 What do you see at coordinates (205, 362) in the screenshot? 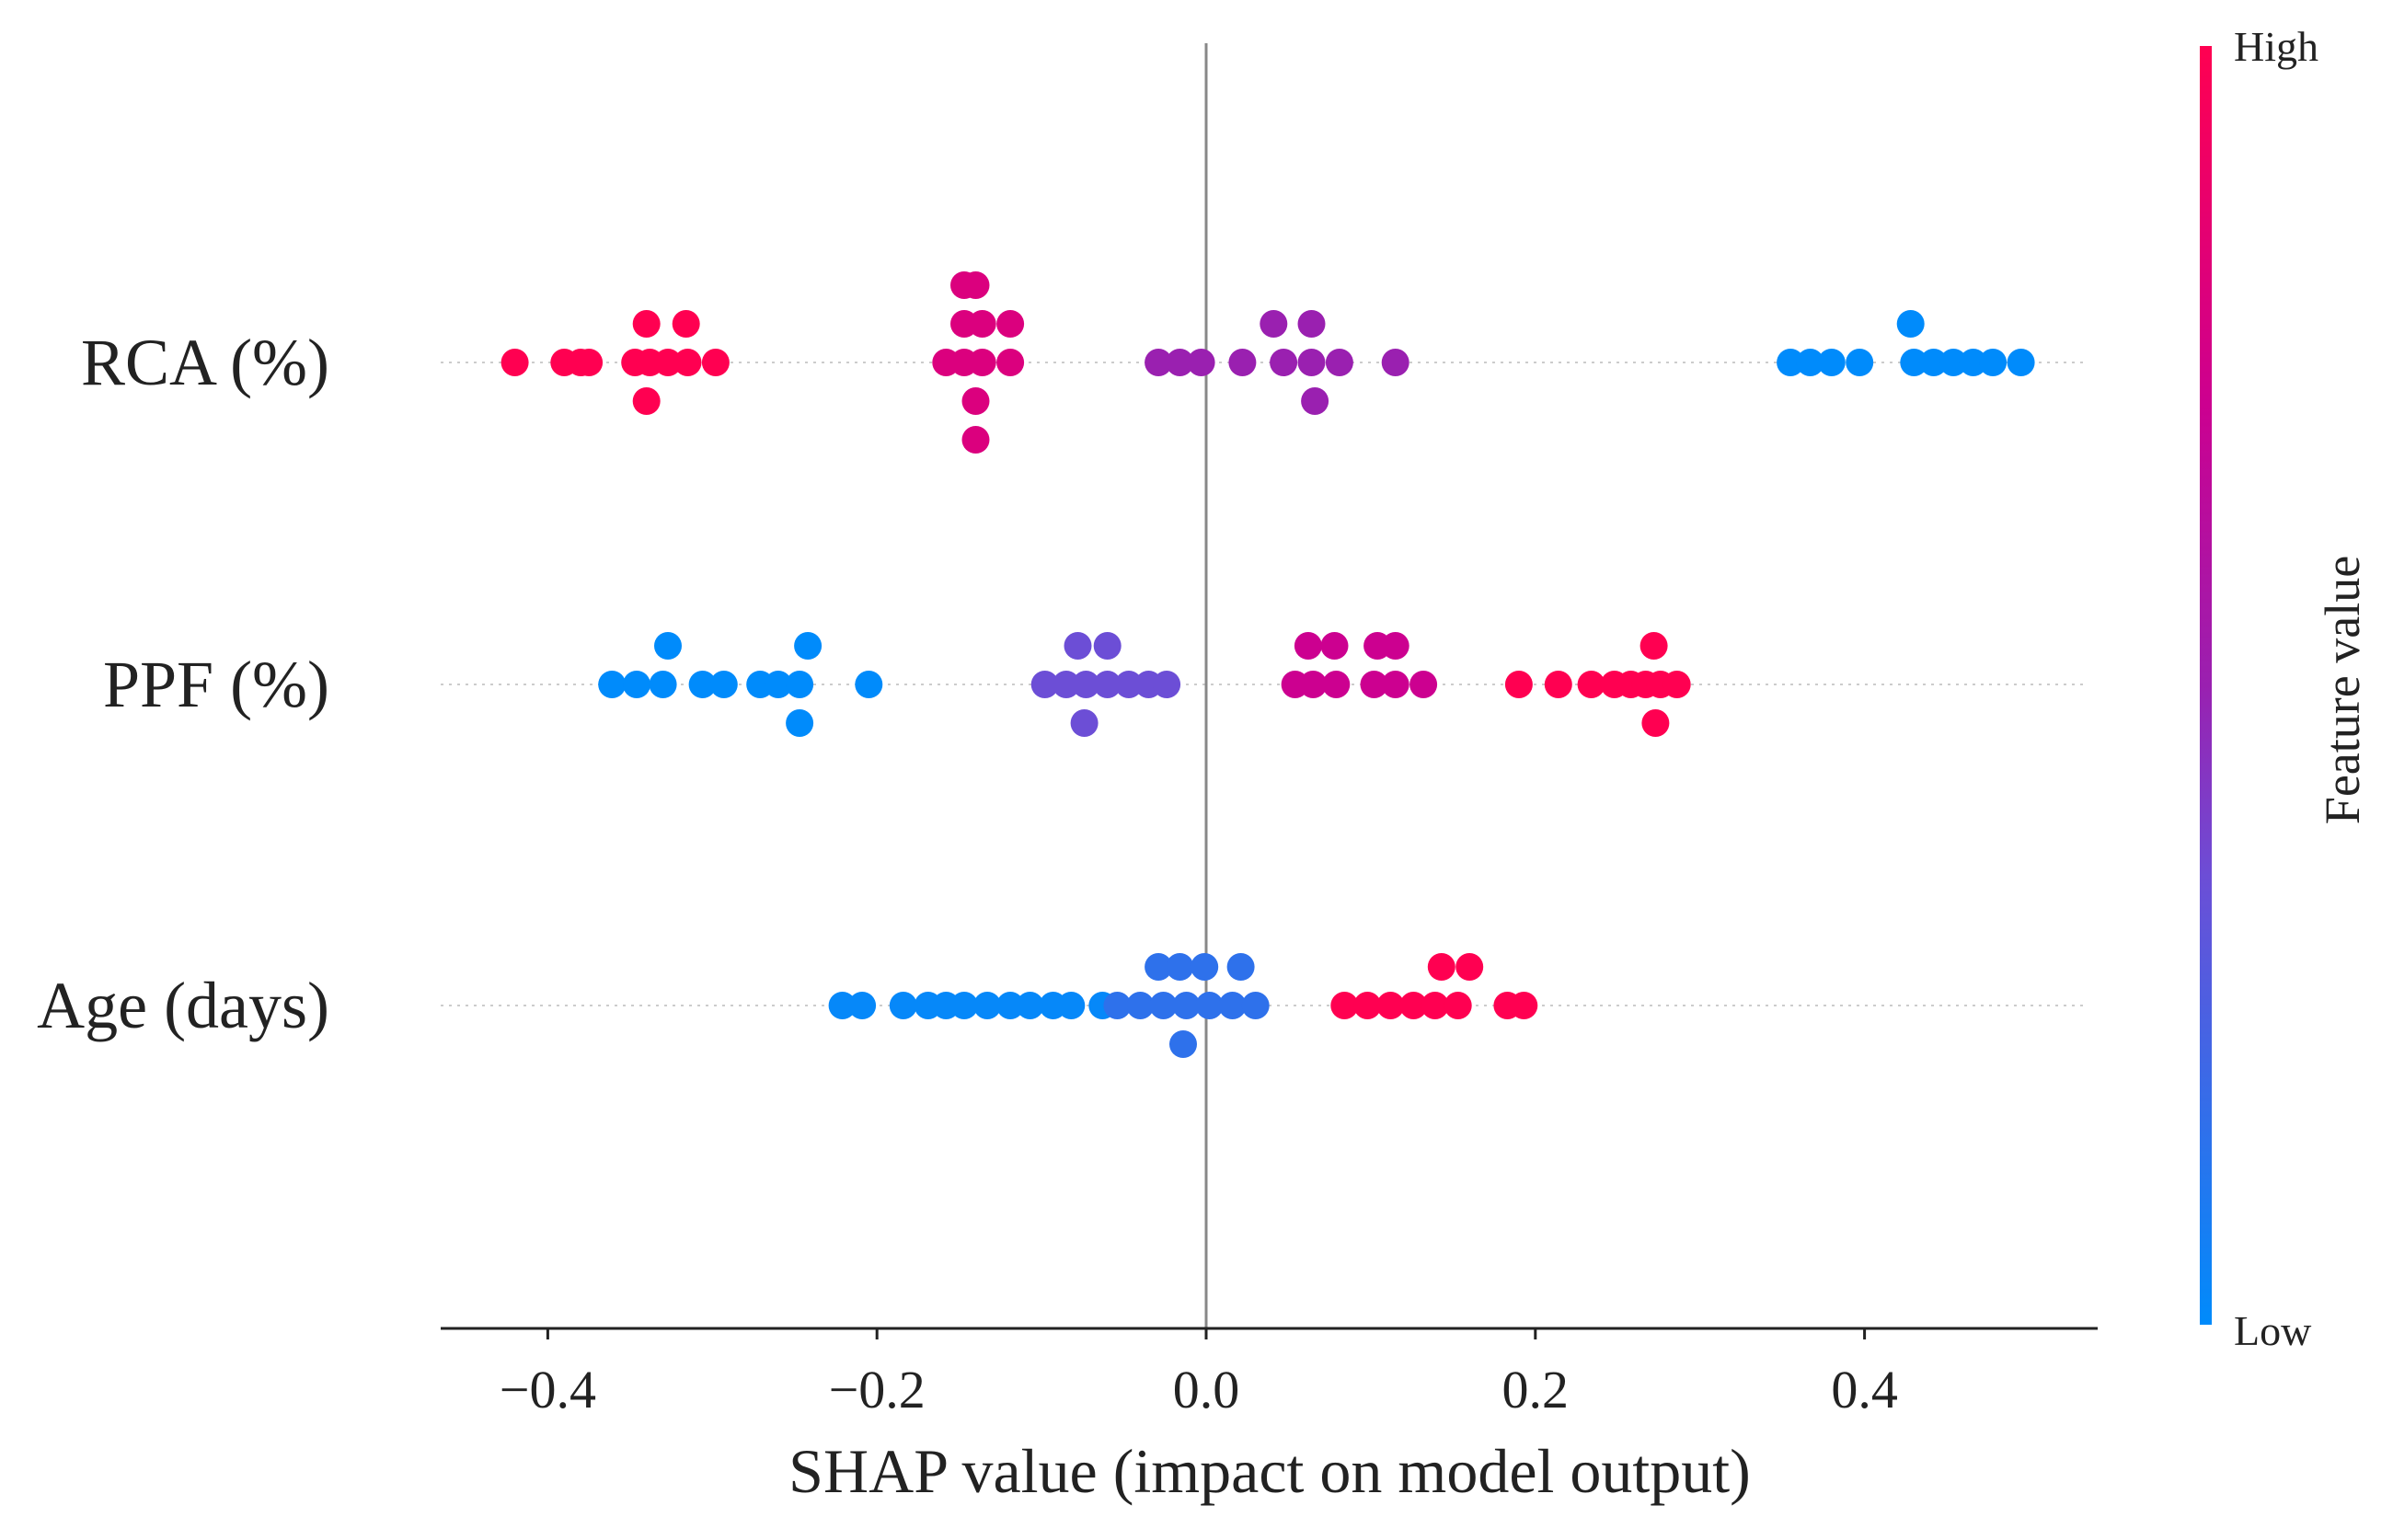
I see `feature-label: RCA (%)` at bounding box center [205, 362].